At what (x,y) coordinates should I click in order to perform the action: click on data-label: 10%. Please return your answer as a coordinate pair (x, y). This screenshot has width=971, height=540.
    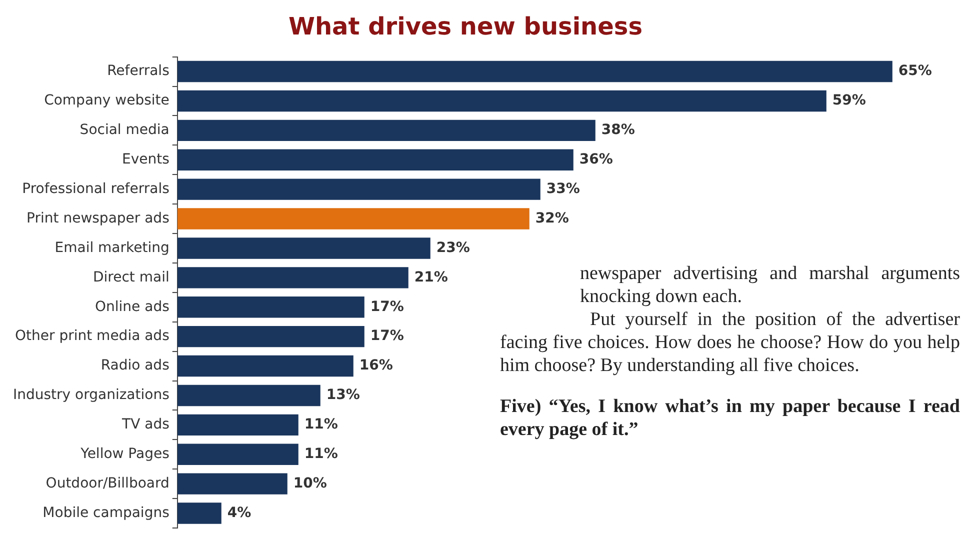
    Looking at the image, I should click on (310, 483).